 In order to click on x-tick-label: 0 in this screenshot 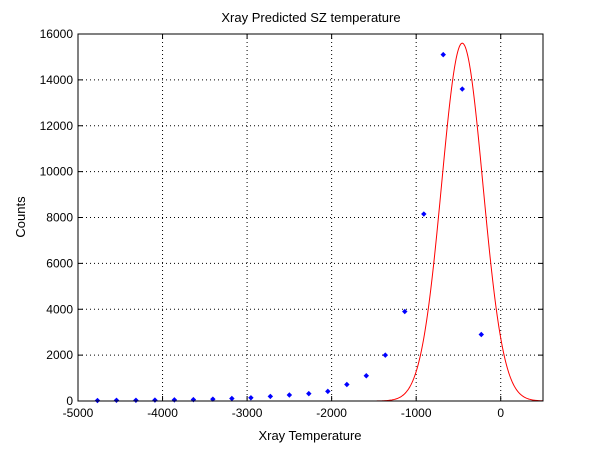, I will do `click(500, 413)`.